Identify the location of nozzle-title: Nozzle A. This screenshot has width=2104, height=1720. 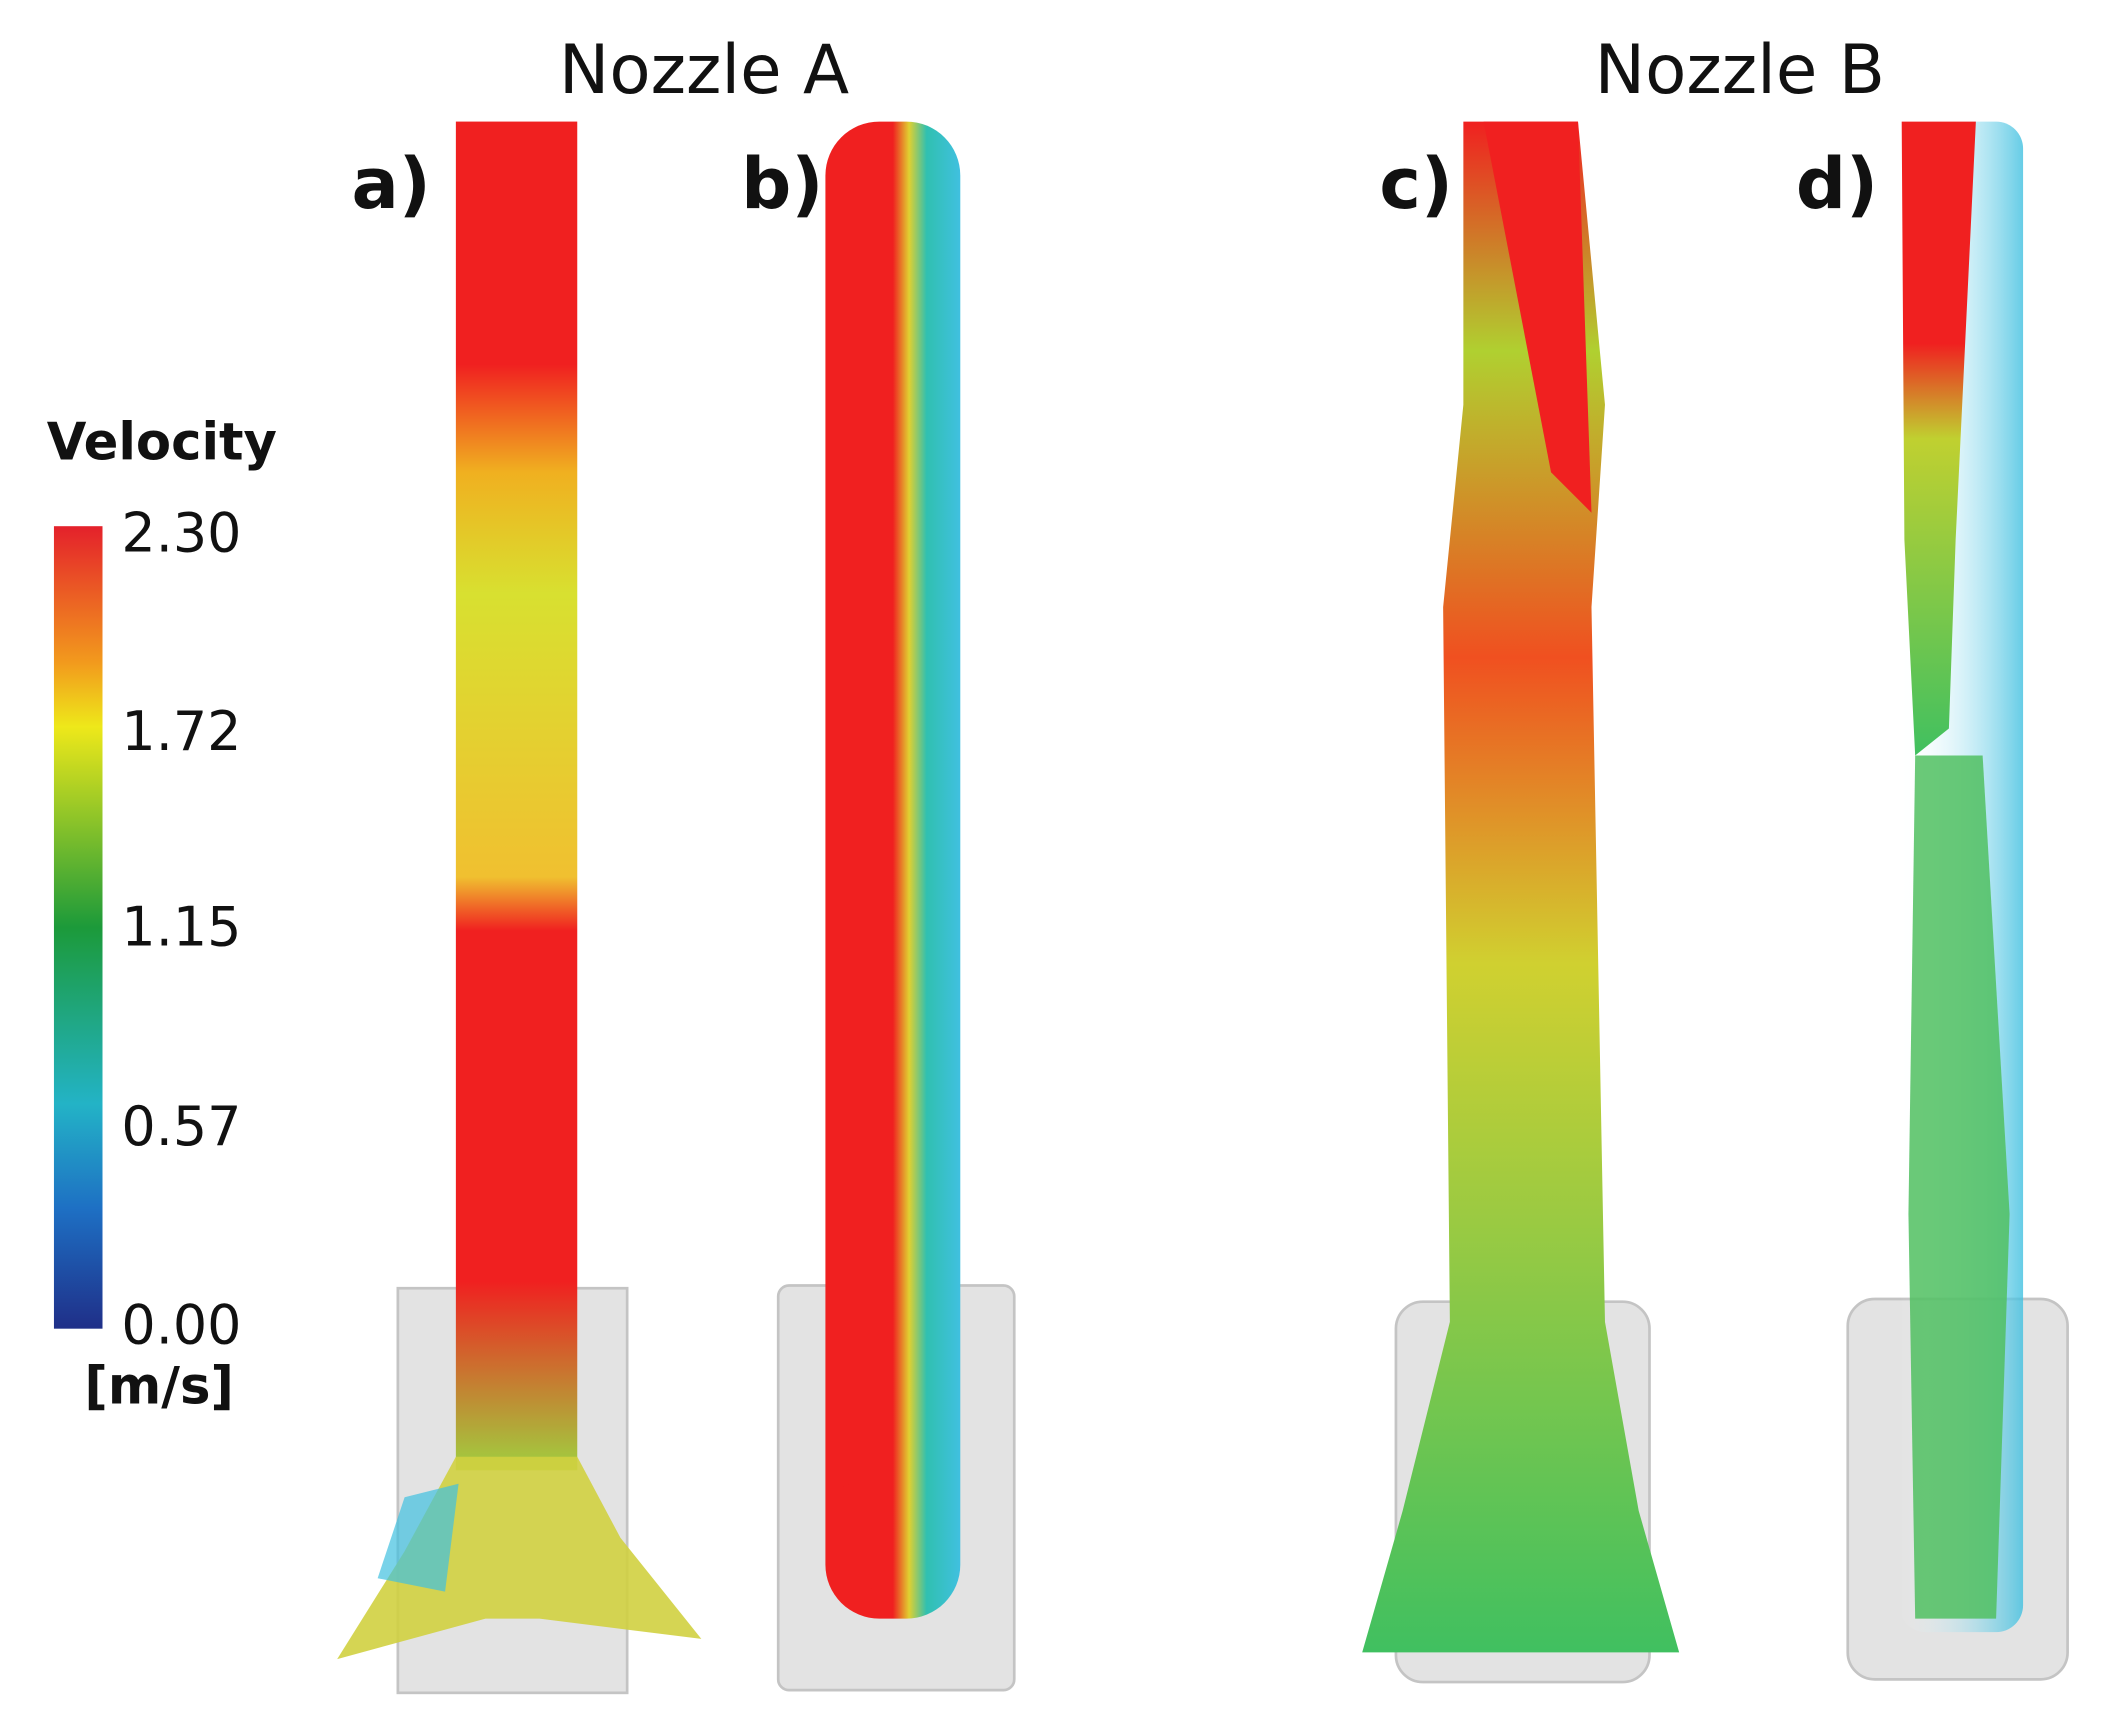
(704, 69).